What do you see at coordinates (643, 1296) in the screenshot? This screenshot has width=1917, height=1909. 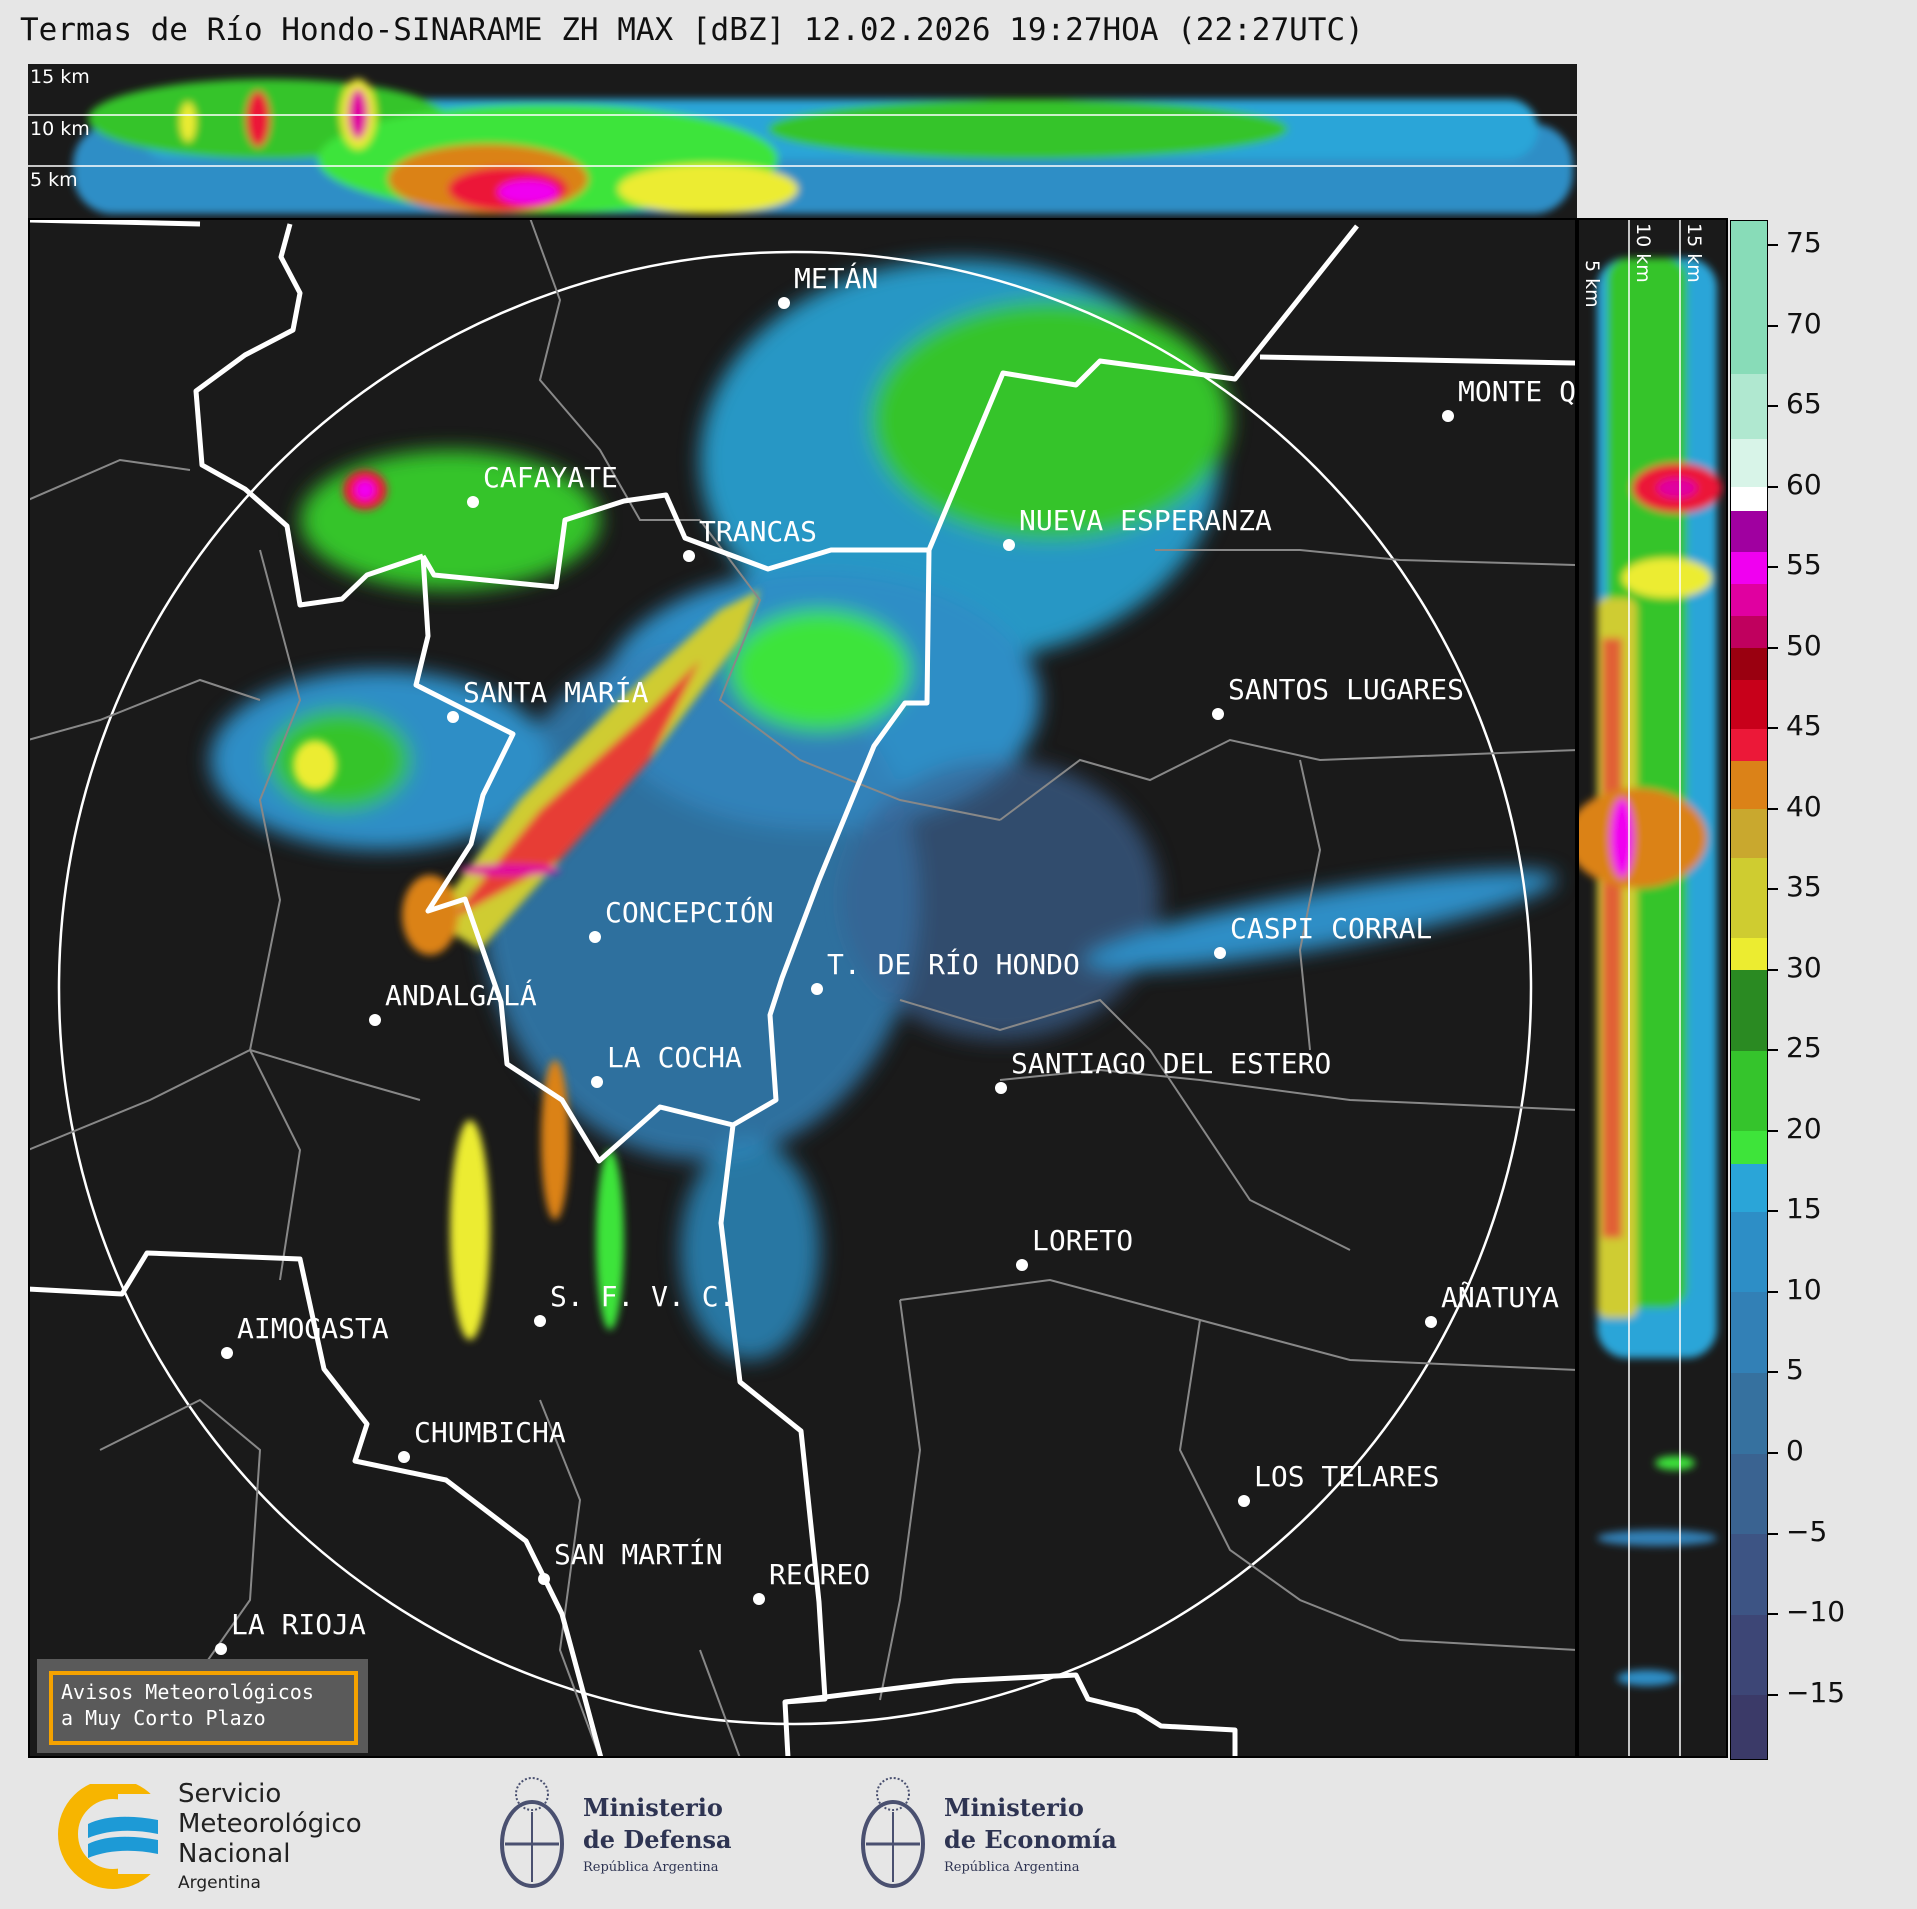 I see `city-label: S. F. V. C.` at bounding box center [643, 1296].